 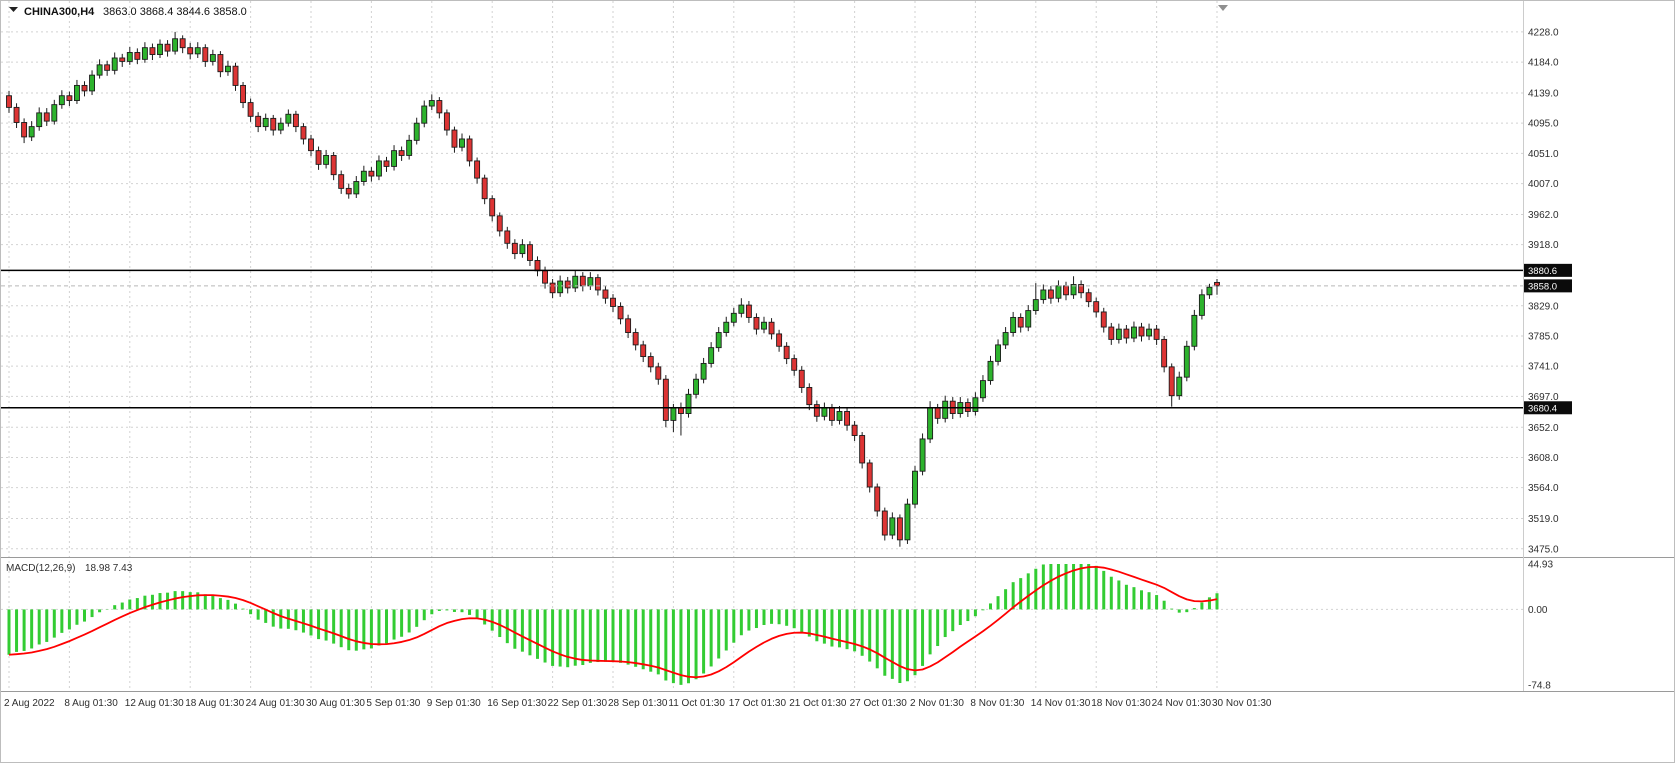 What do you see at coordinates (1543, 519) in the screenshot?
I see `price-axis-tick-label: 3519.0` at bounding box center [1543, 519].